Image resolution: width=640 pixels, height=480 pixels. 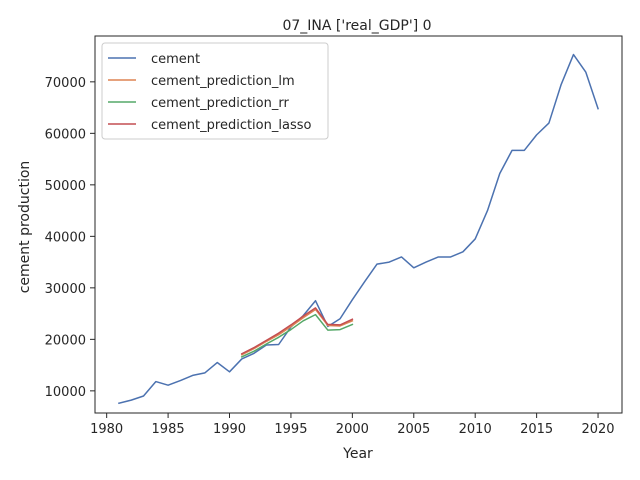 I want to click on y-axis-label: cement production, so click(x=25, y=227).